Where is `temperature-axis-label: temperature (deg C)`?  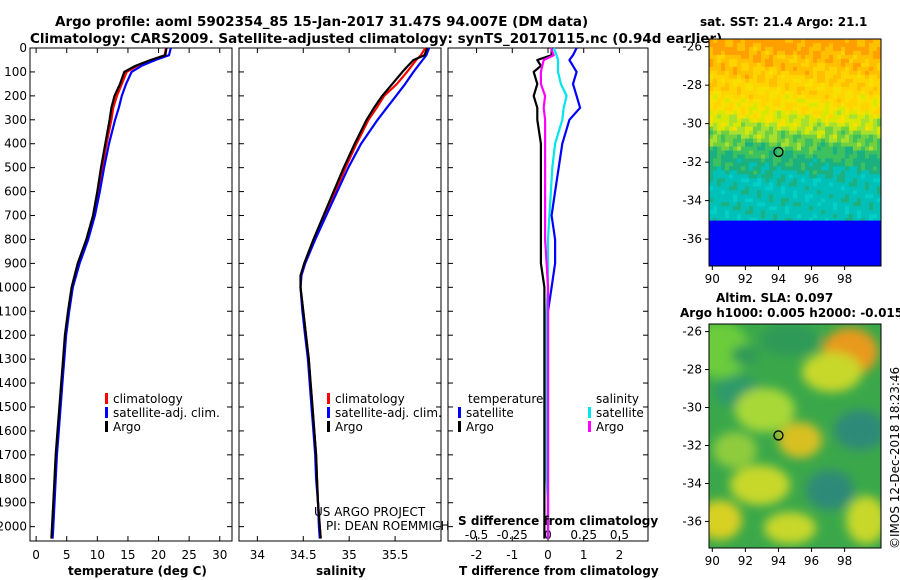 temperature-axis-label: temperature (deg C) is located at coordinates (137, 571).